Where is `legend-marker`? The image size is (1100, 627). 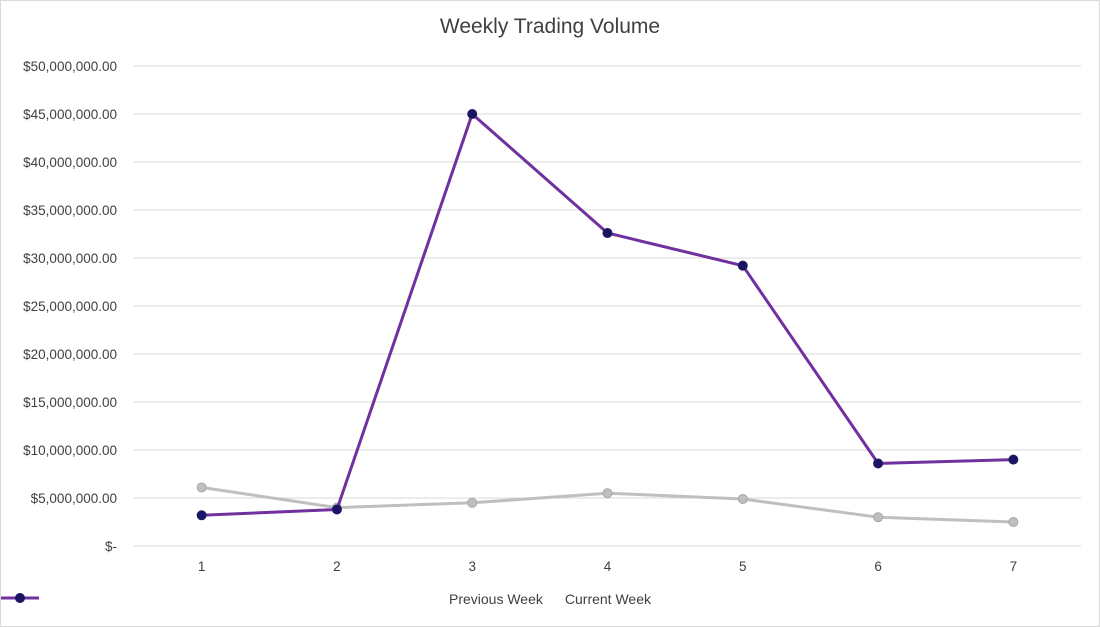 legend-marker is located at coordinates (20, 598).